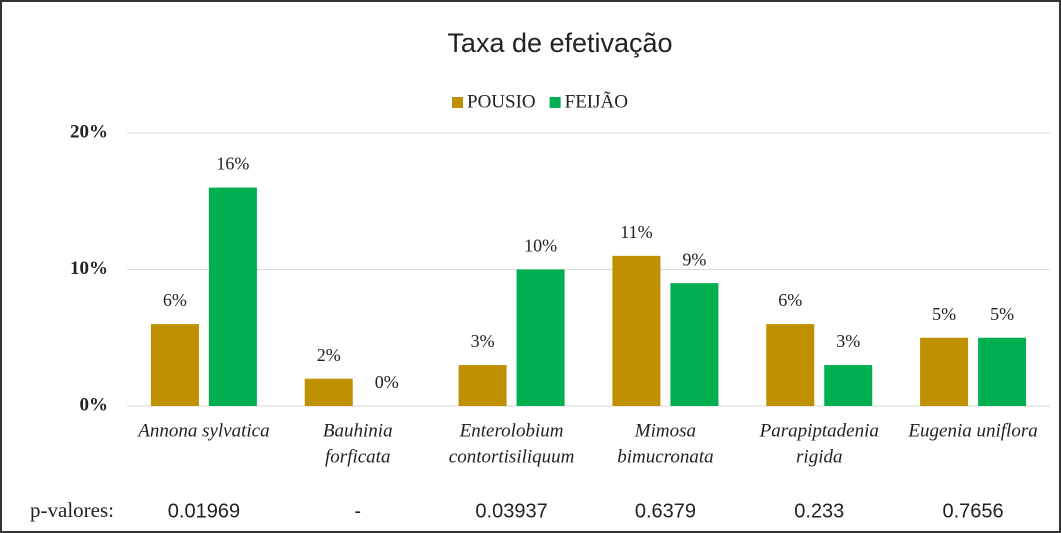 The height and width of the screenshot is (533, 1061). What do you see at coordinates (596, 101) in the screenshot?
I see `legend-label: FEIJÃO` at bounding box center [596, 101].